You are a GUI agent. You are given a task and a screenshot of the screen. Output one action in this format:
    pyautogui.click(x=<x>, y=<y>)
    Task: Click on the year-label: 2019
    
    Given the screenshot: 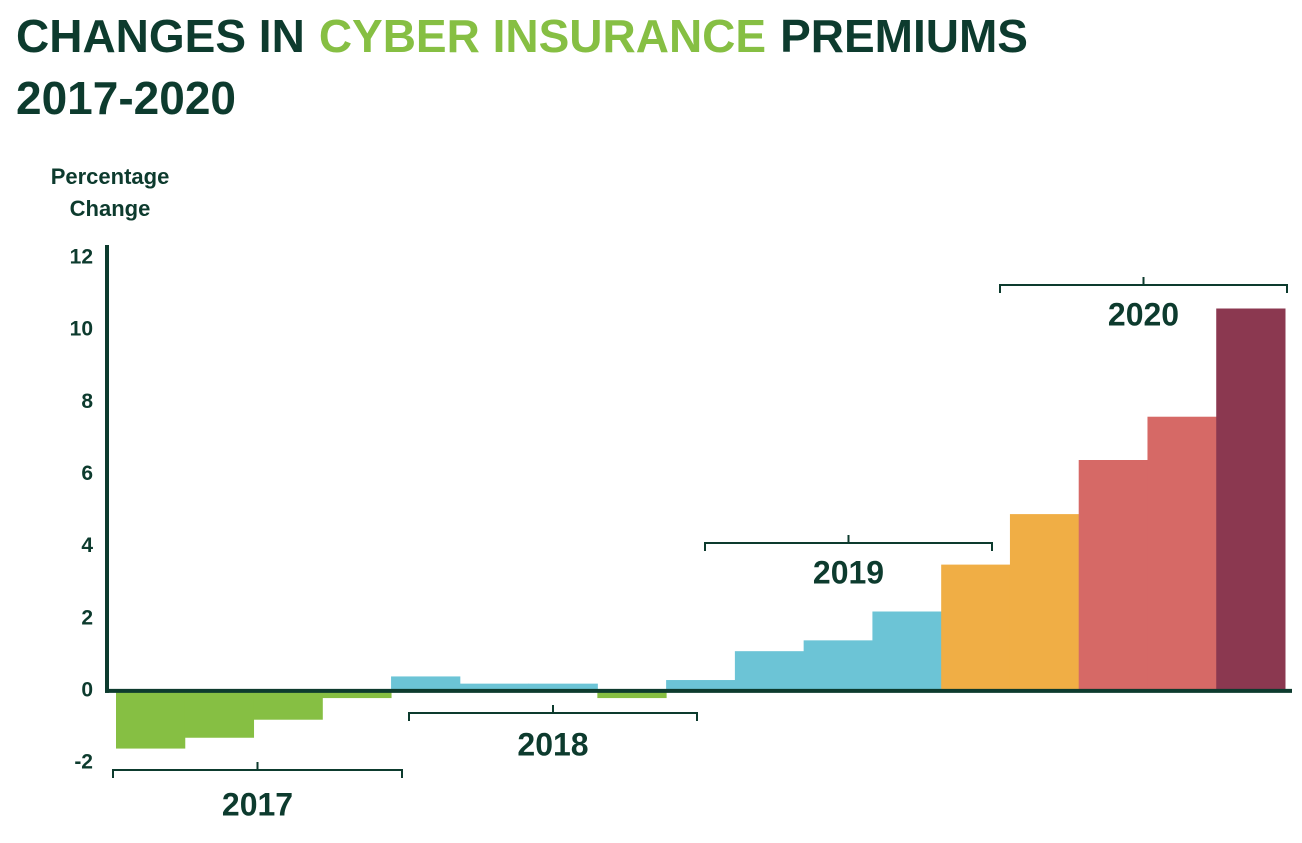 What is the action you would take?
    pyautogui.click(x=848, y=572)
    